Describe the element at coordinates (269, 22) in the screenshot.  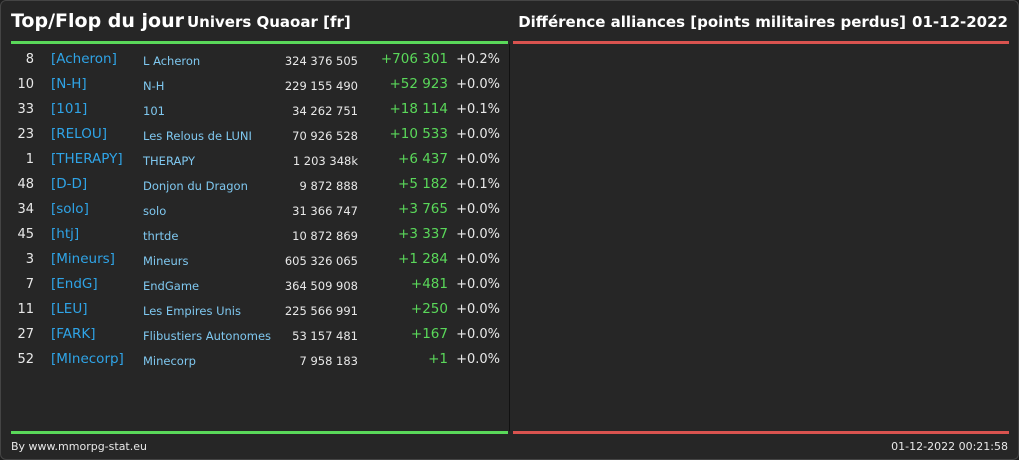
I see `universe-label: Univers Quaoar [fr]` at that location.